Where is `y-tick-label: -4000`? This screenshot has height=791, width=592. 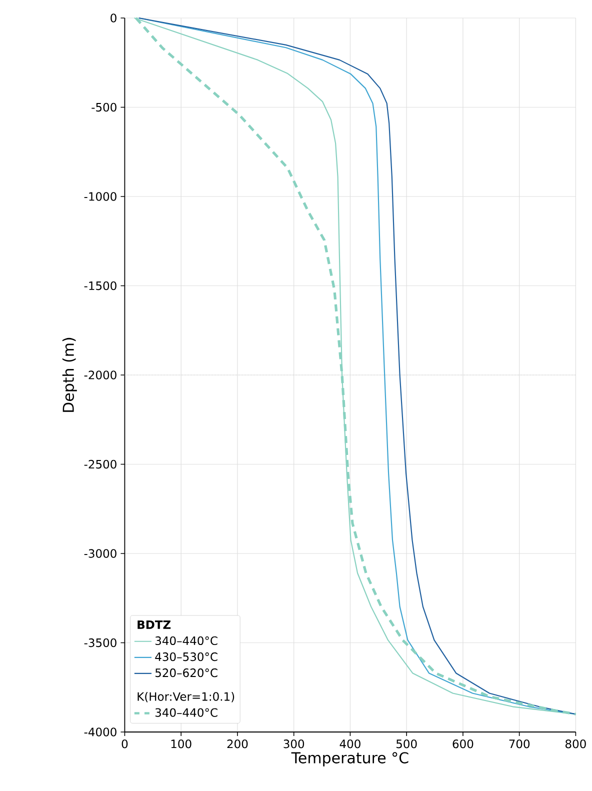
y-tick-label: -4000 is located at coordinates (100, 732).